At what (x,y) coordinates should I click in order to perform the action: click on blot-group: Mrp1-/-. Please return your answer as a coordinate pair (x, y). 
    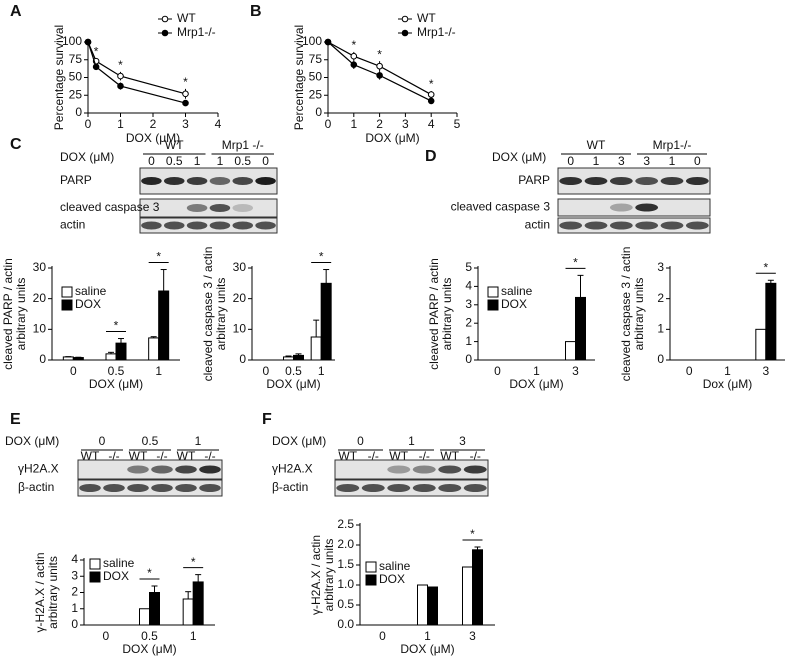
    Looking at the image, I should click on (672, 145).